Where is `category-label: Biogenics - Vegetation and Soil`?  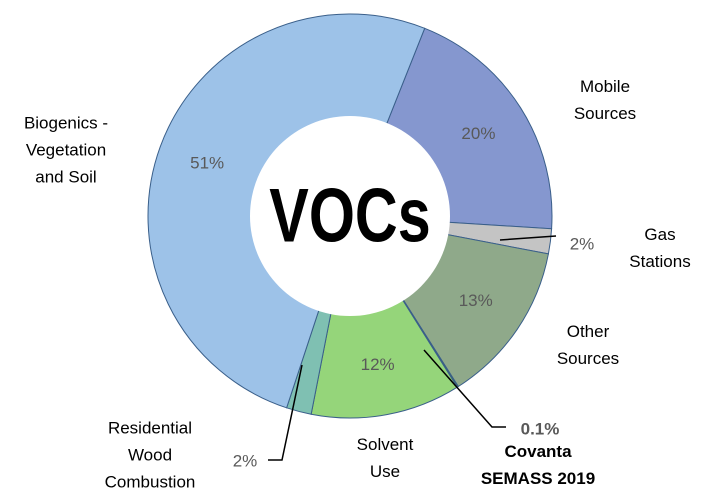 category-label: Biogenics - Vegetation and Soil is located at coordinates (66, 150).